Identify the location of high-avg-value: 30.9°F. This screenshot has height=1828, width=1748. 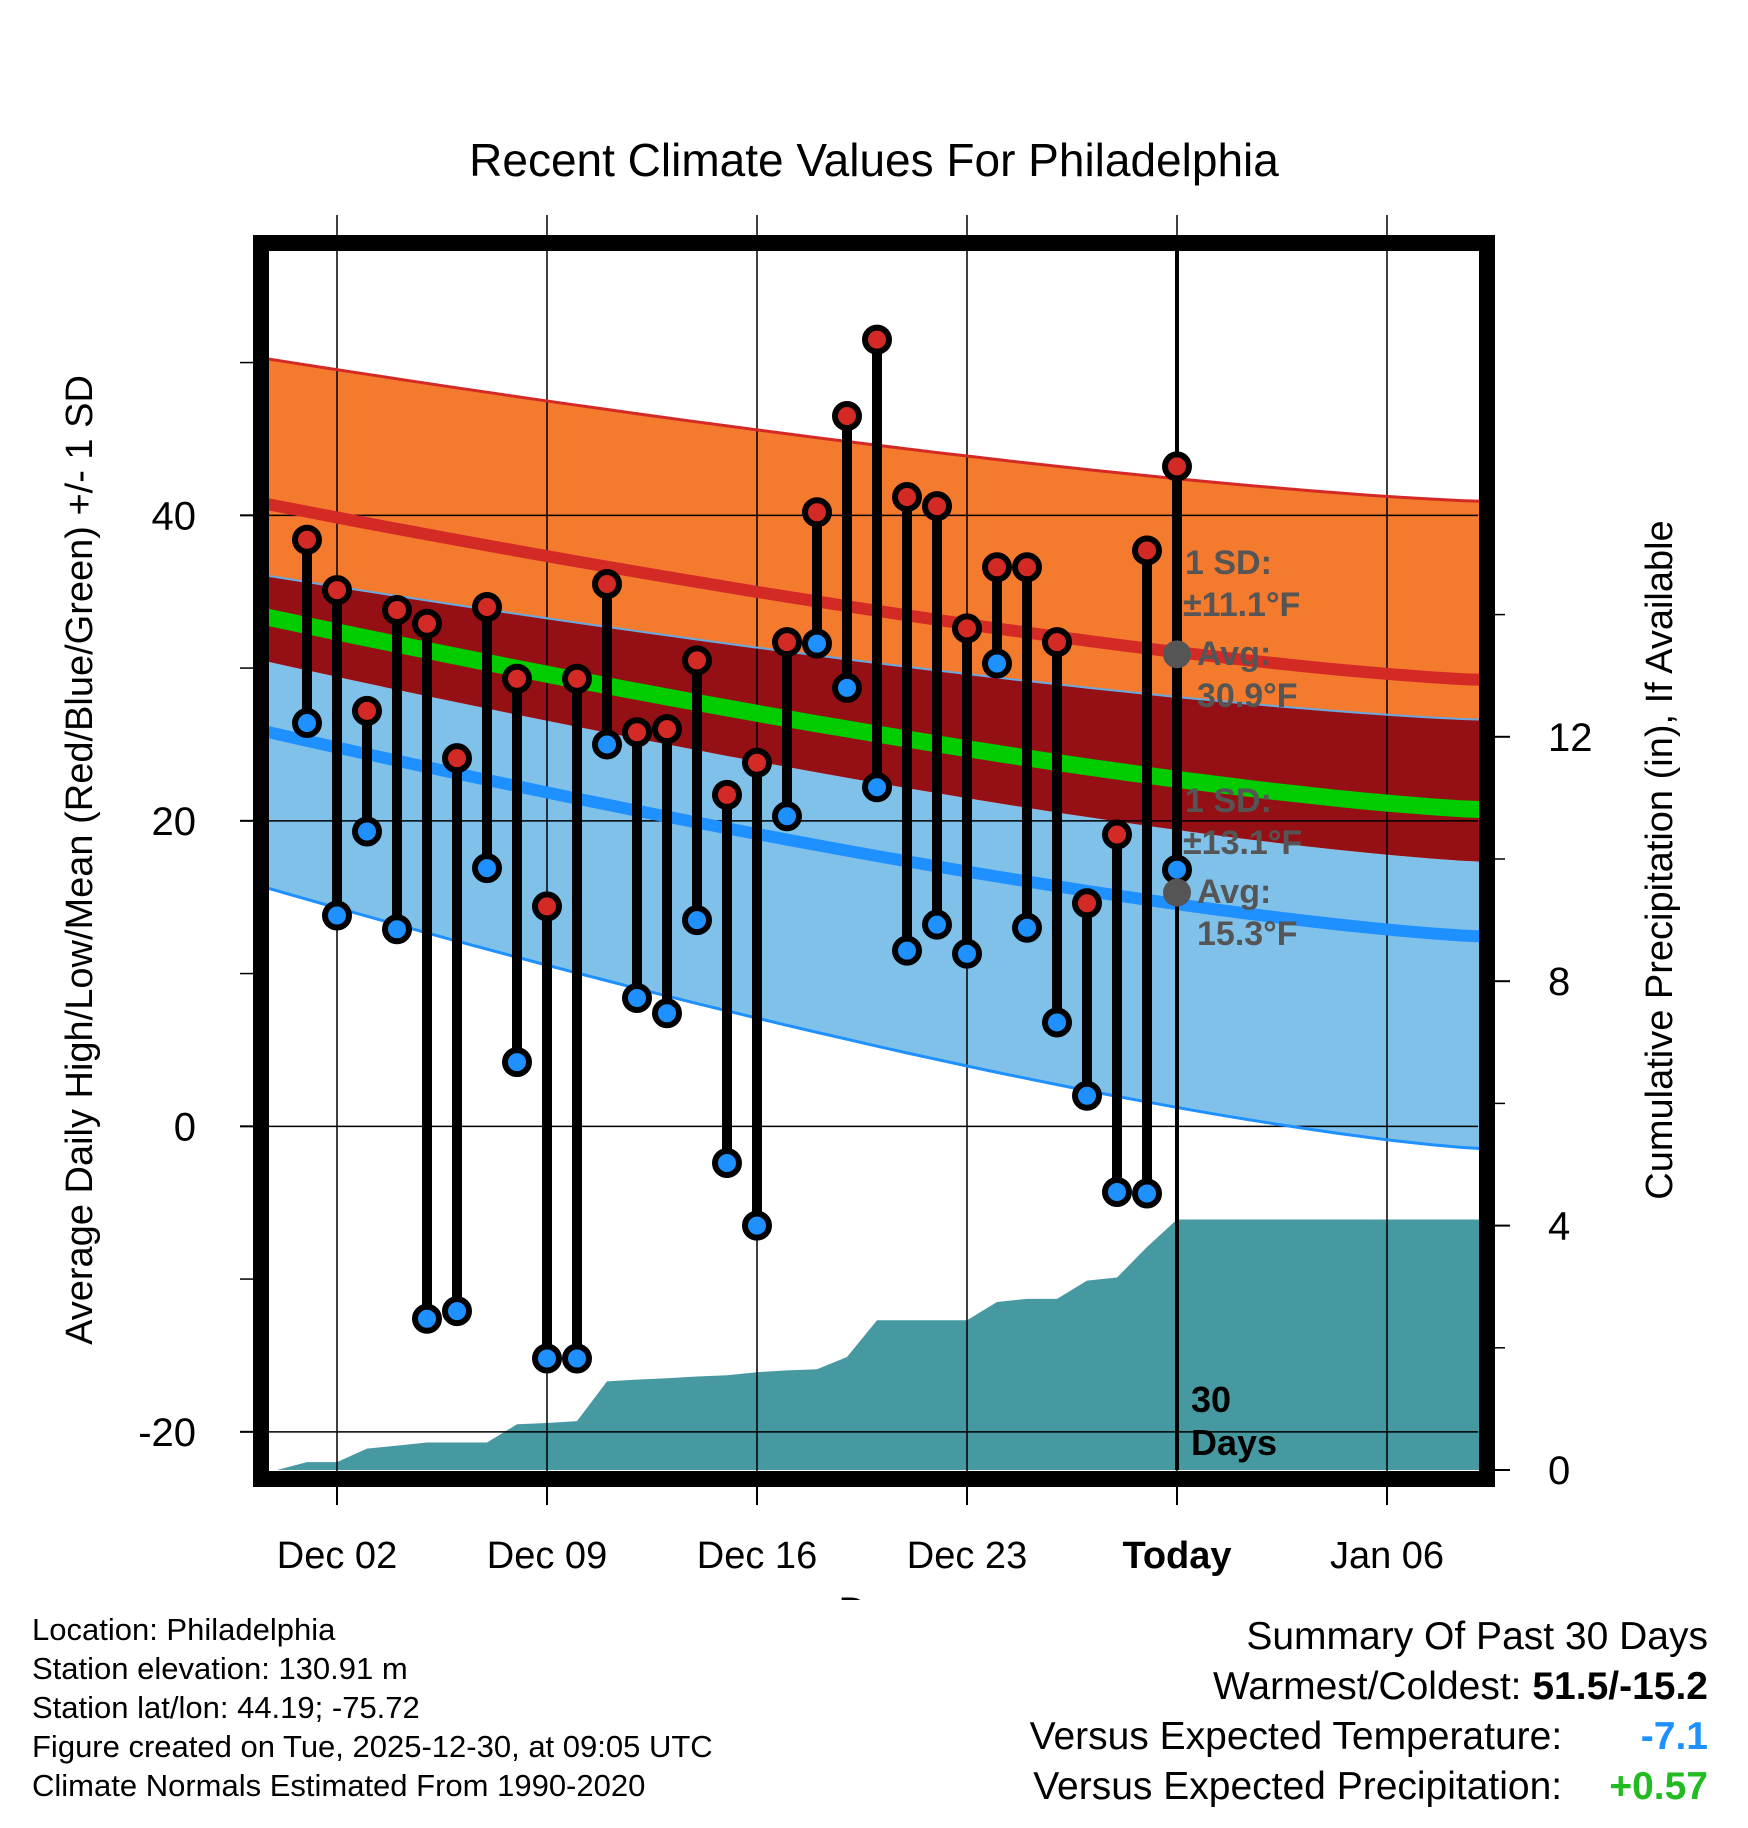
(1247, 696).